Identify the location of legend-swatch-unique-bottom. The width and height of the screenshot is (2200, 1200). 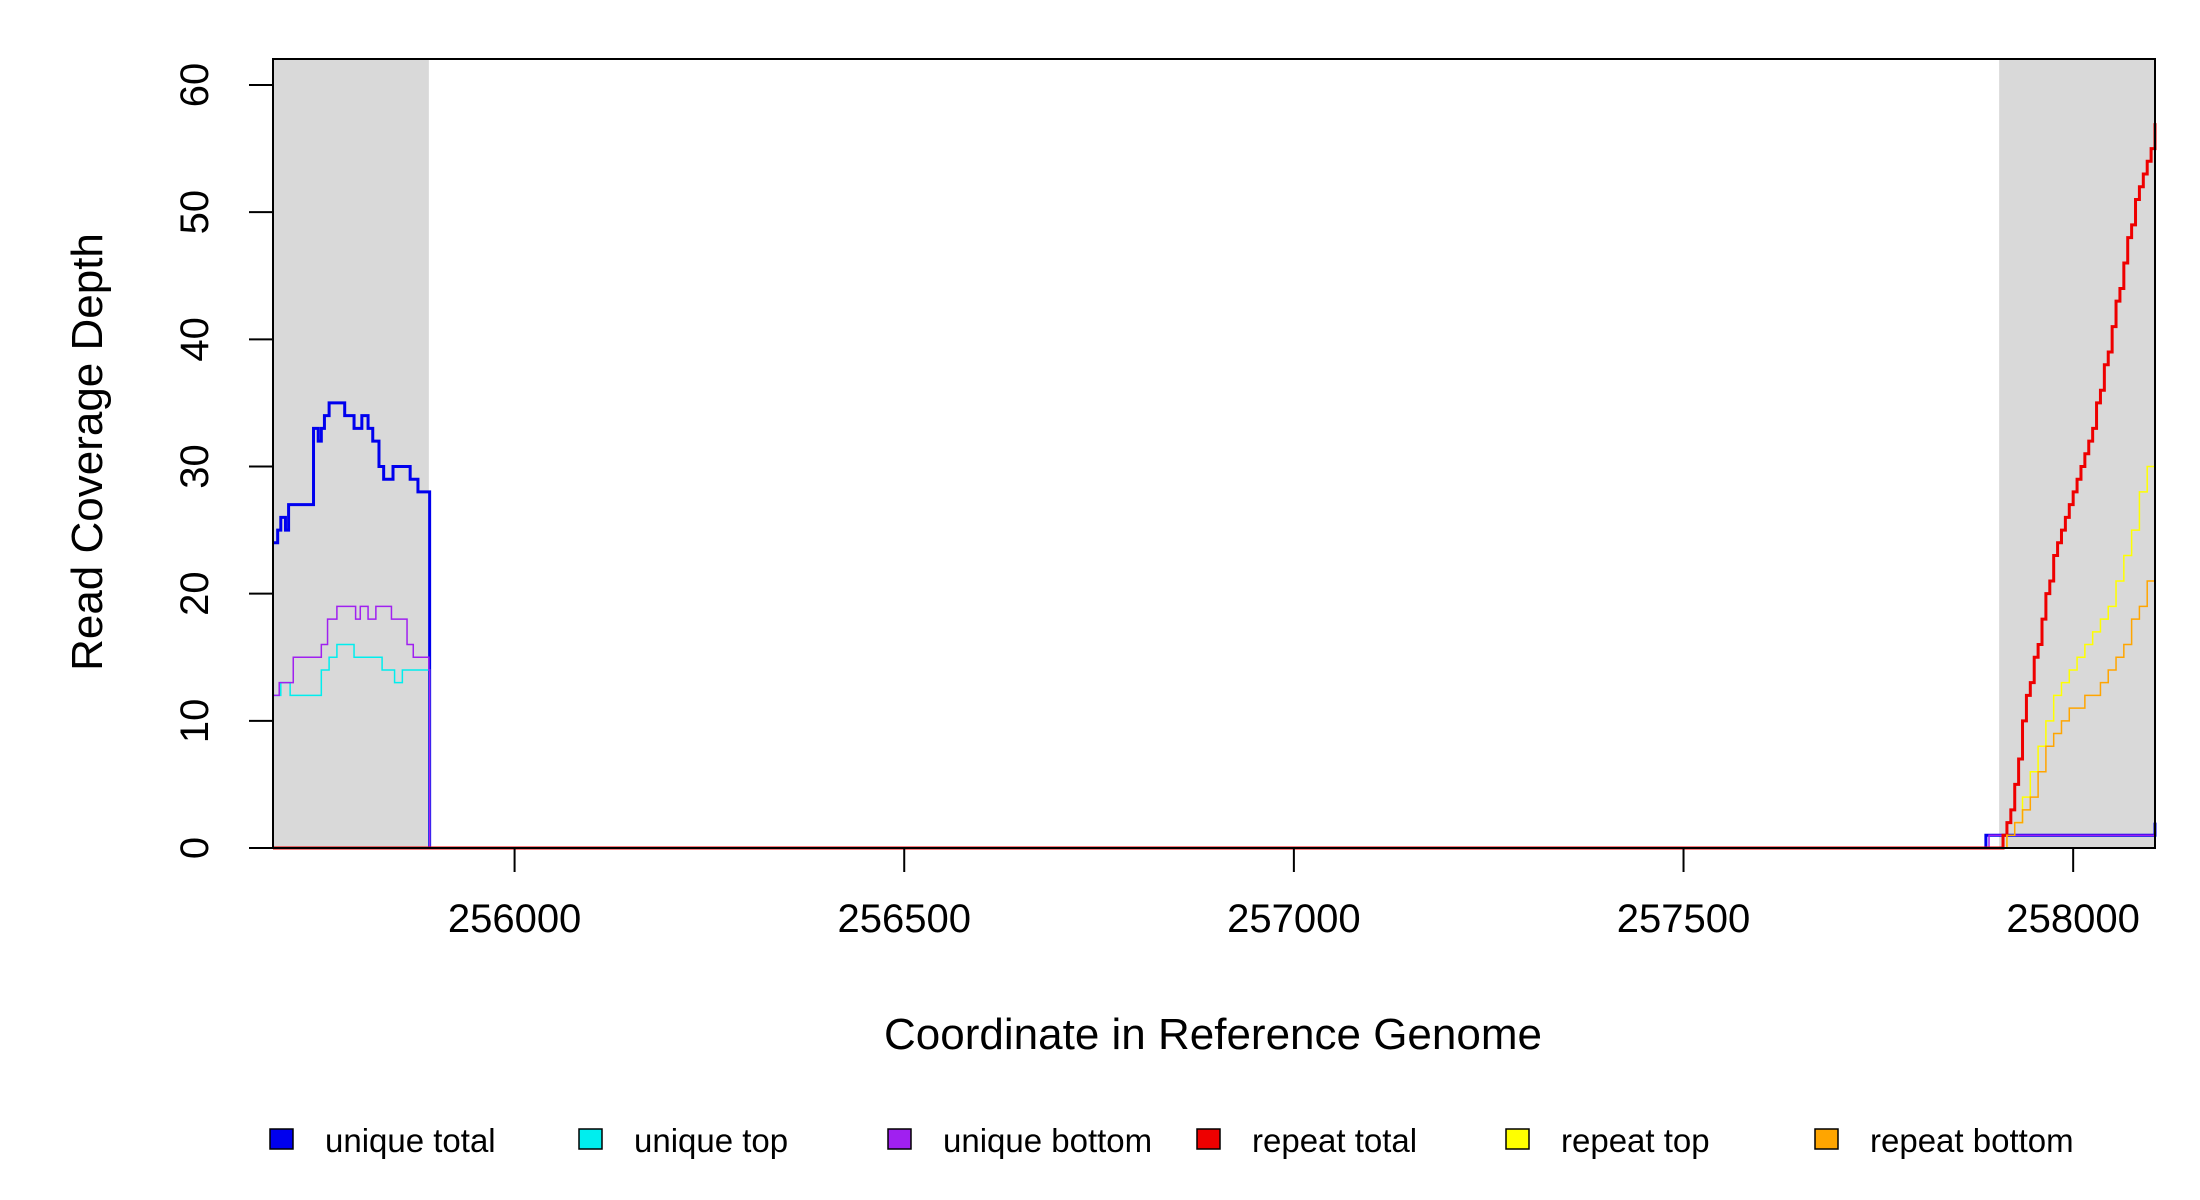
(899, 1139).